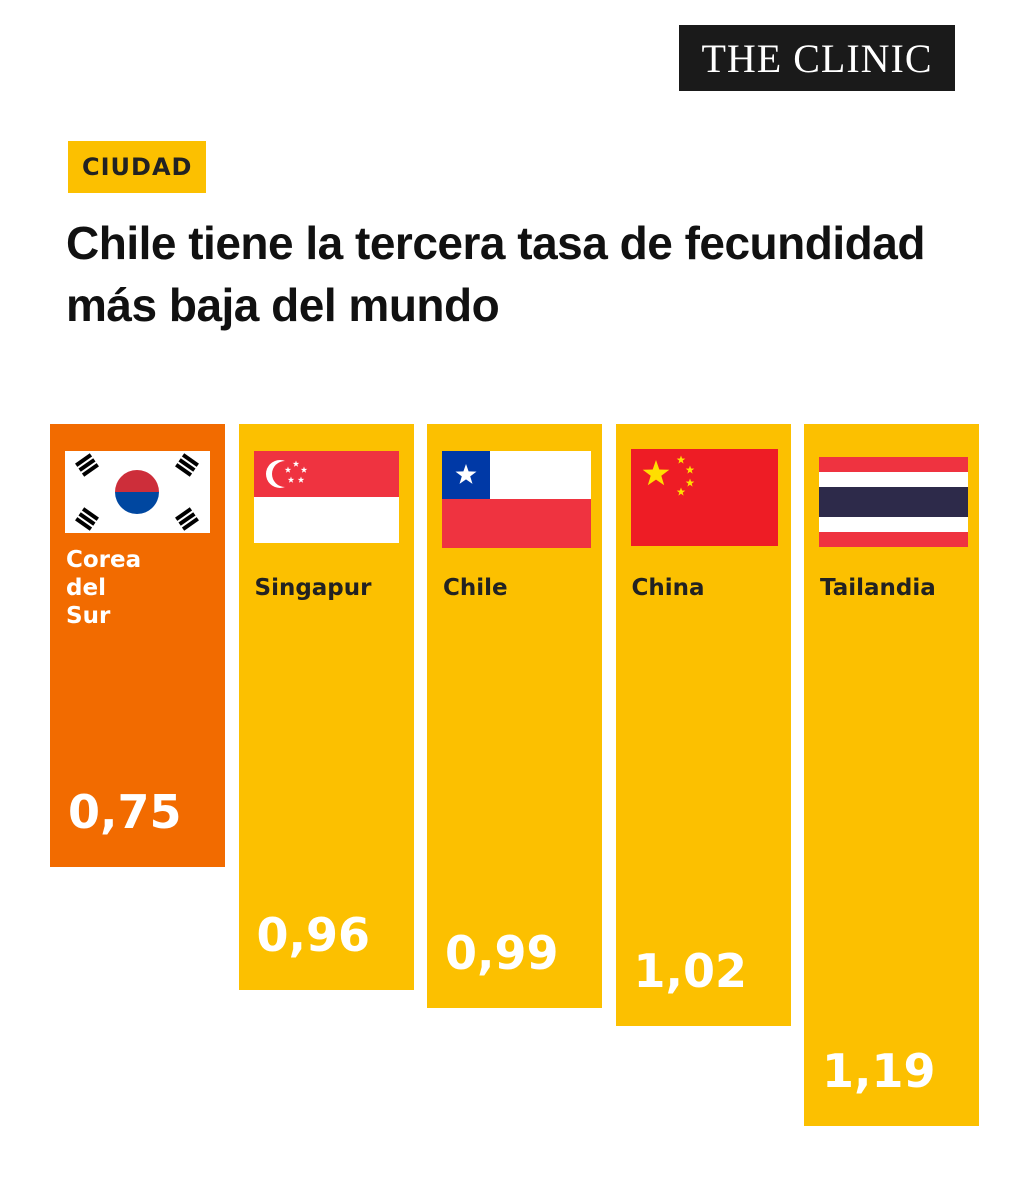 Image resolution: width=1017 pixels, height=1200 pixels. I want to click on bar: China 1,02, so click(703, 725).